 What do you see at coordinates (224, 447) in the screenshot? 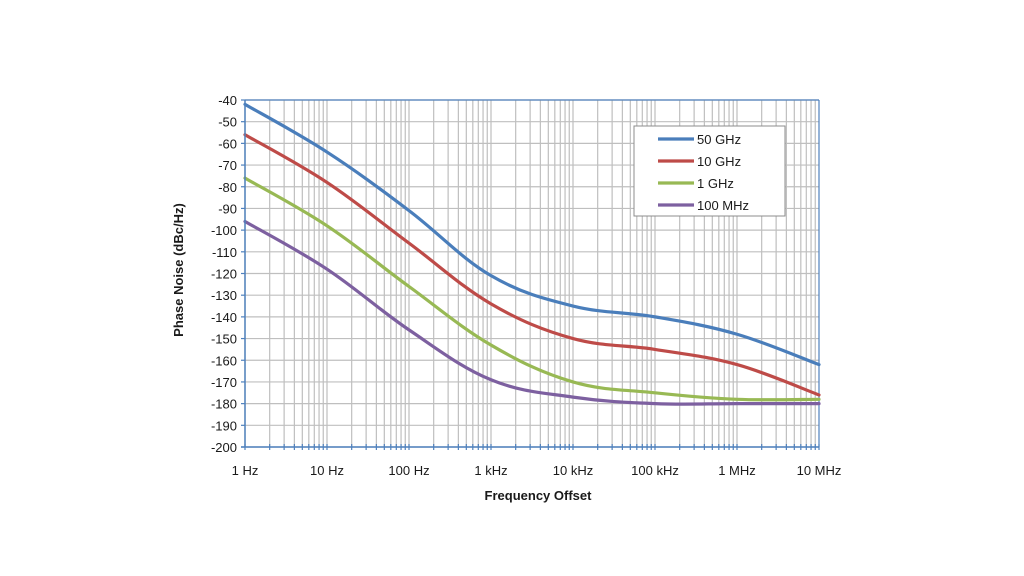
I see `y-tick-label: -200` at bounding box center [224, 447].